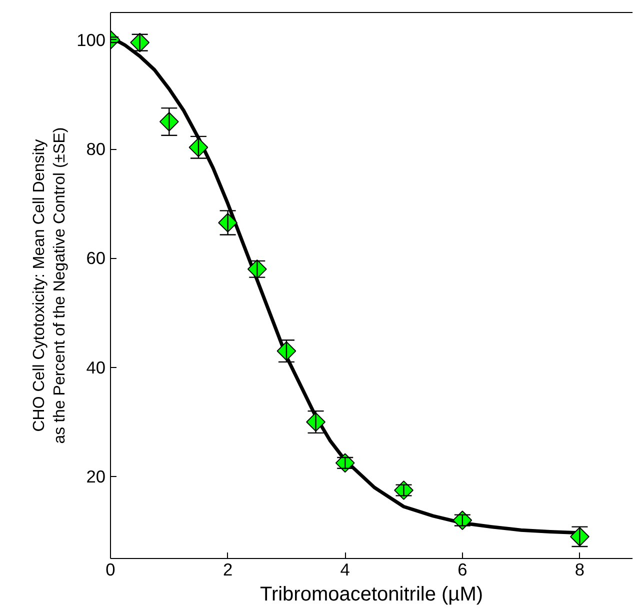 Image resolution: width=633 pixels, height=608 pixels. Describe the element at coordinates (96, 367) in the screenshot. I see `y-tick-label: 40` at that location.